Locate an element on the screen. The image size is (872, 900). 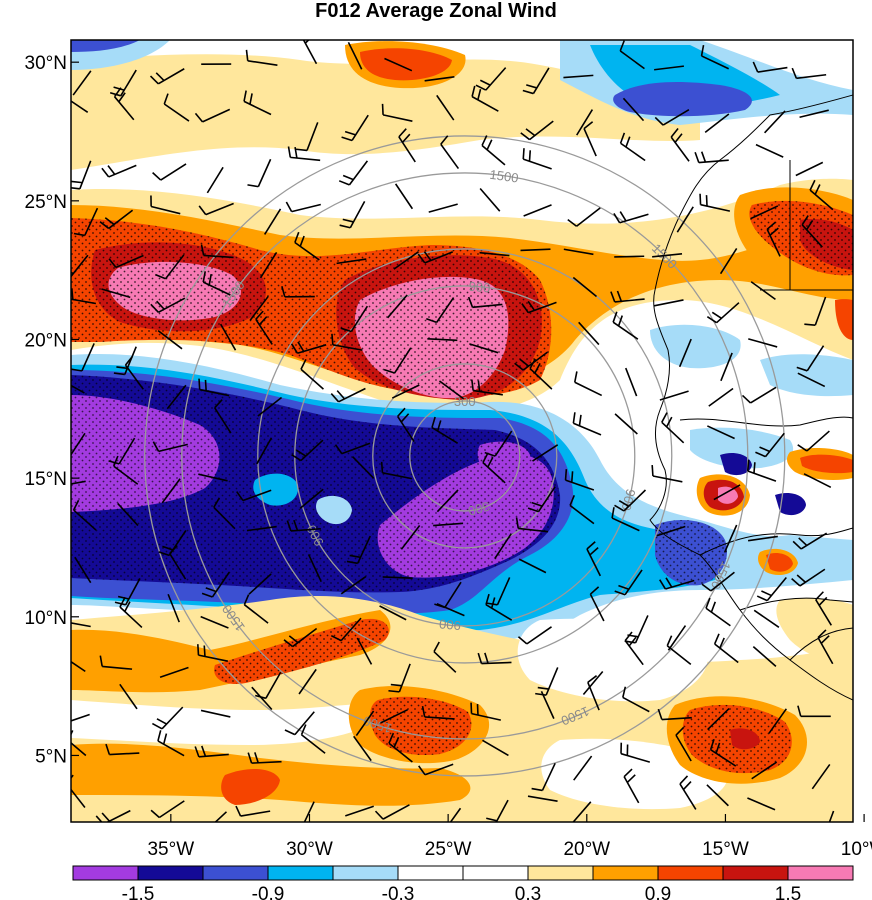
lon-tick-label: 30°W is located at coordinates (309, 849).